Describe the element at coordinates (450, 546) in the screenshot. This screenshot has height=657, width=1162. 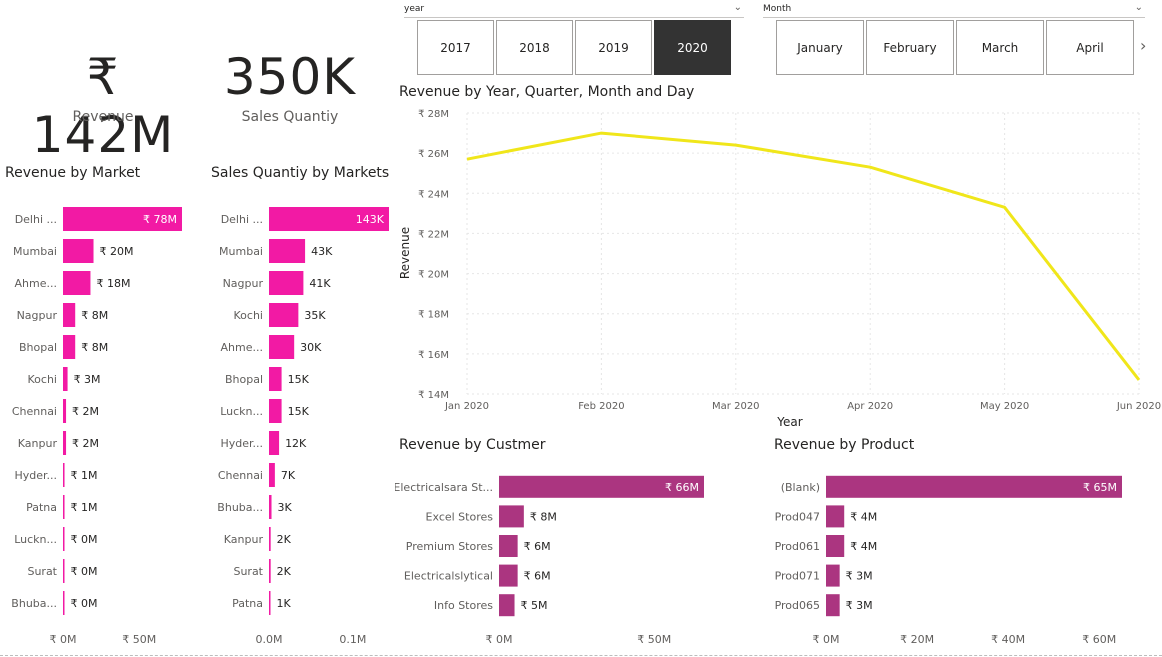
I see `category-label: Premium Stores` at that location.